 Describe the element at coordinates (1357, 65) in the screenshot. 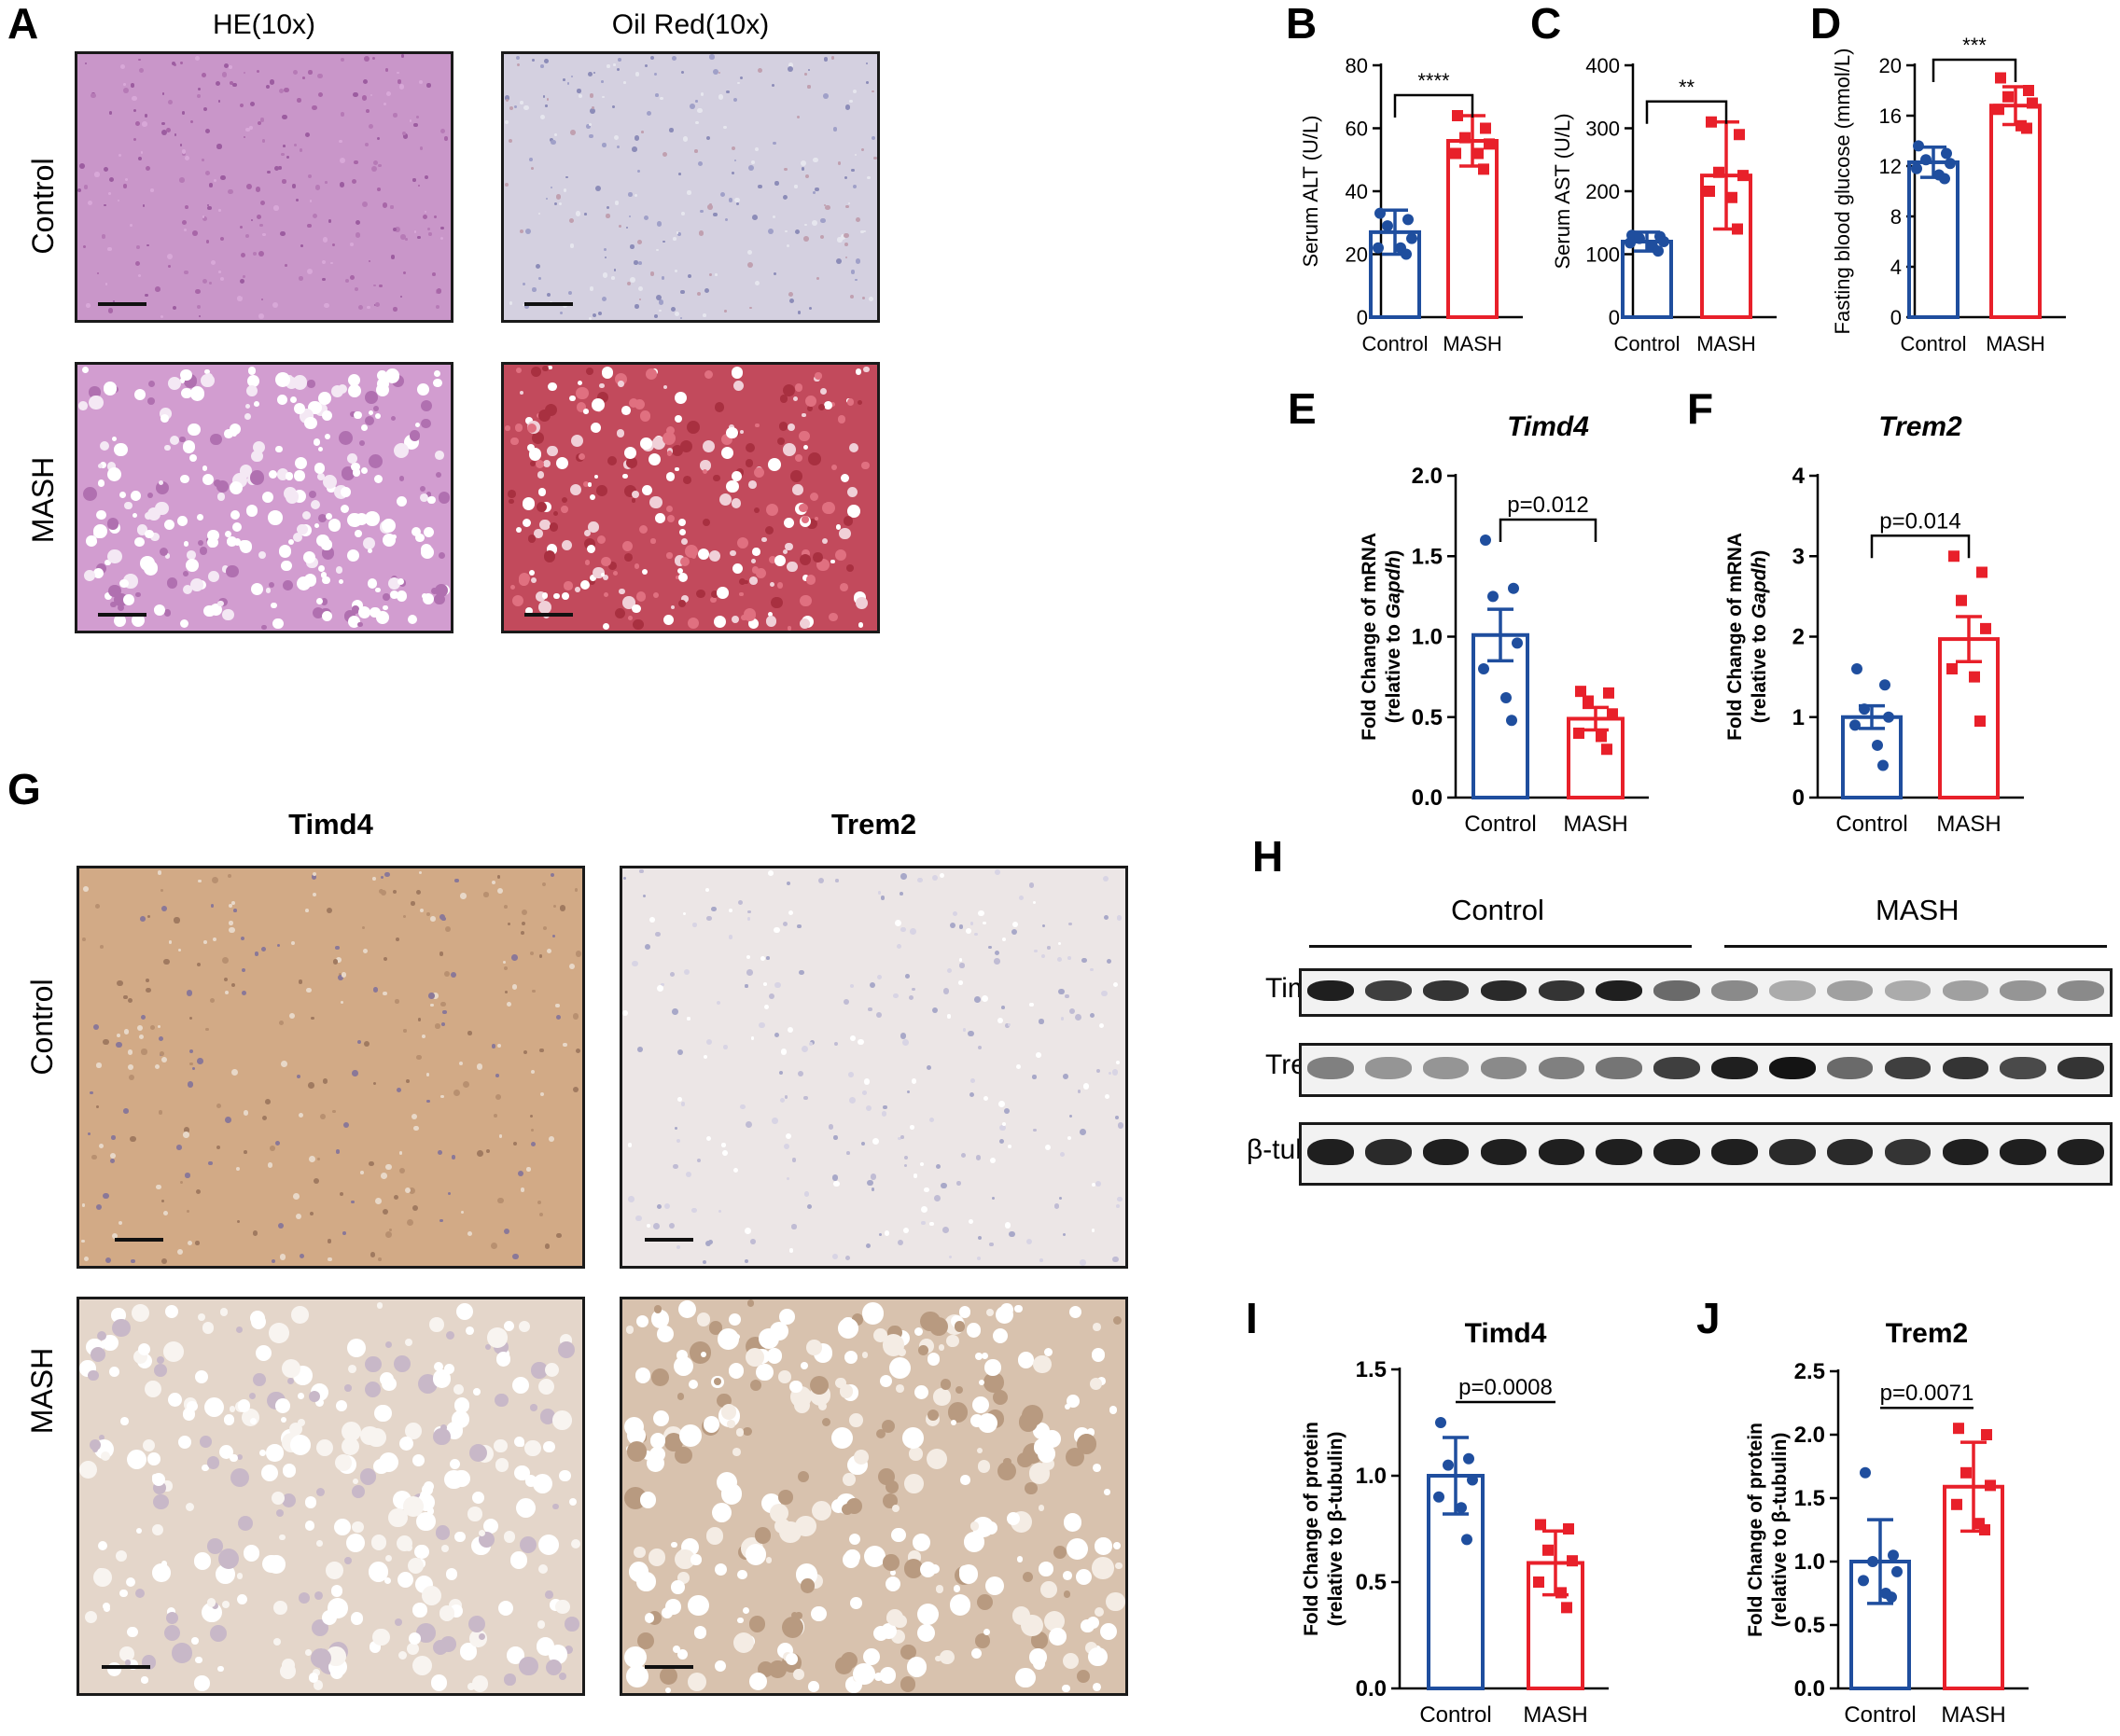

I see `y-tick-label: 80` at that location.